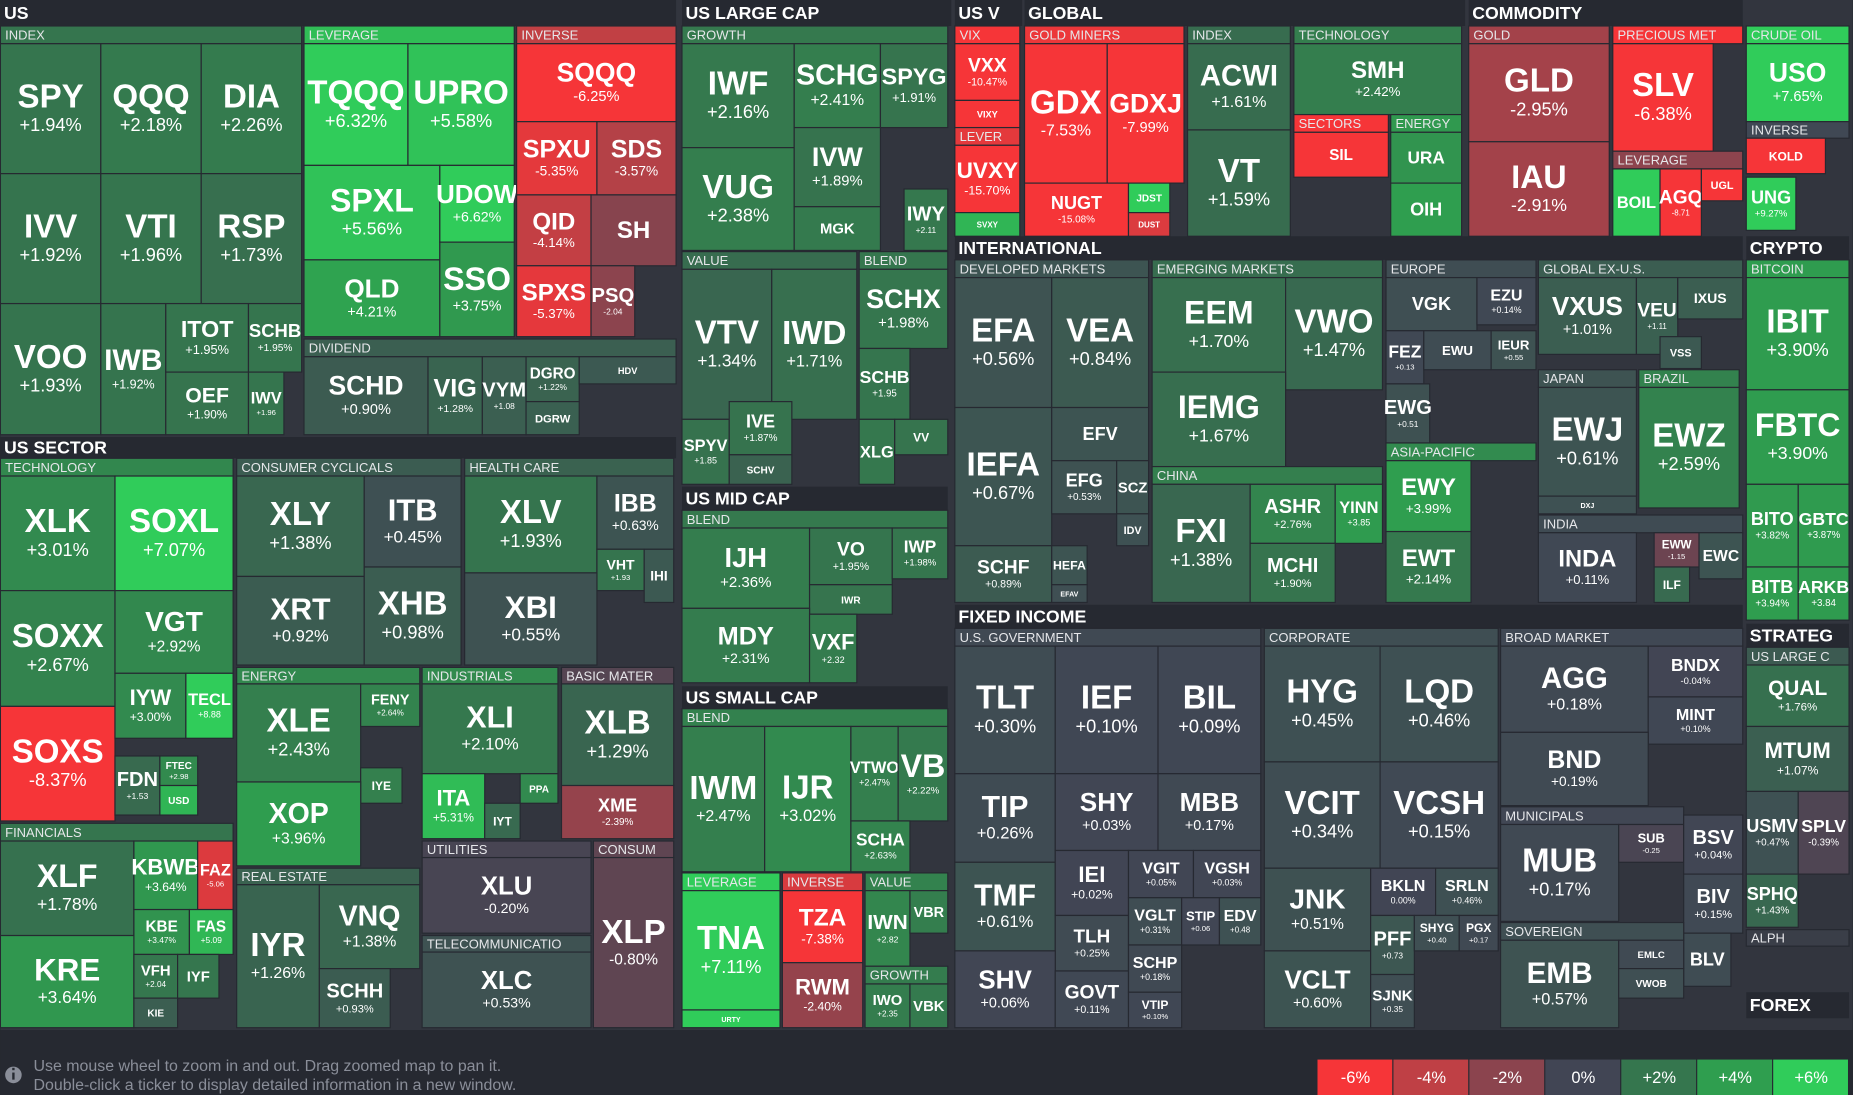  I want to click on change-label: +0.15%, so click(1713, 915).